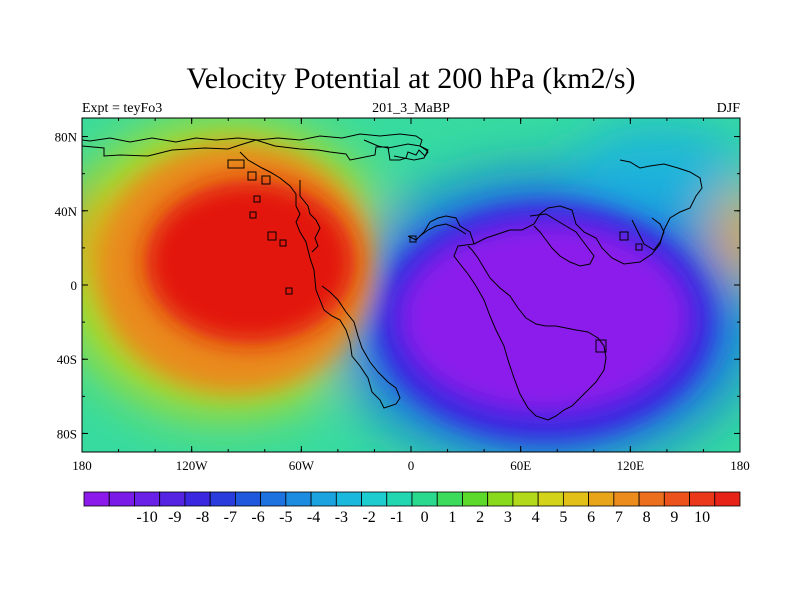 Image resolution: width=800 pixels, height=600 pixels. What do you see at coordinates (631, 465) in the screenshot?
I see `x-tick-label: 120E` at bounding box center [631, 465].